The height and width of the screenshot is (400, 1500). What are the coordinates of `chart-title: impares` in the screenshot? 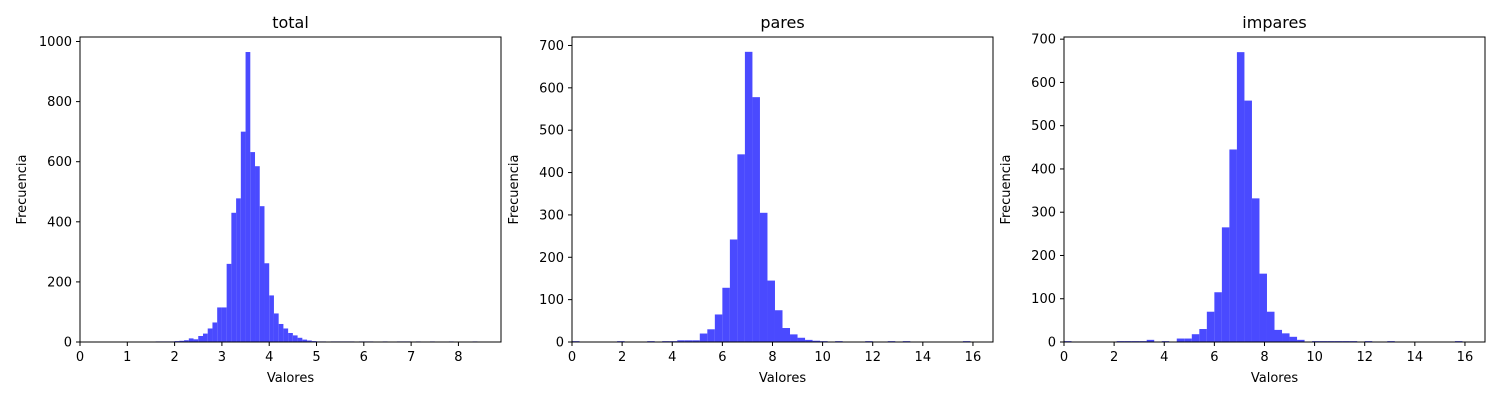 It's located at (1274, 22).